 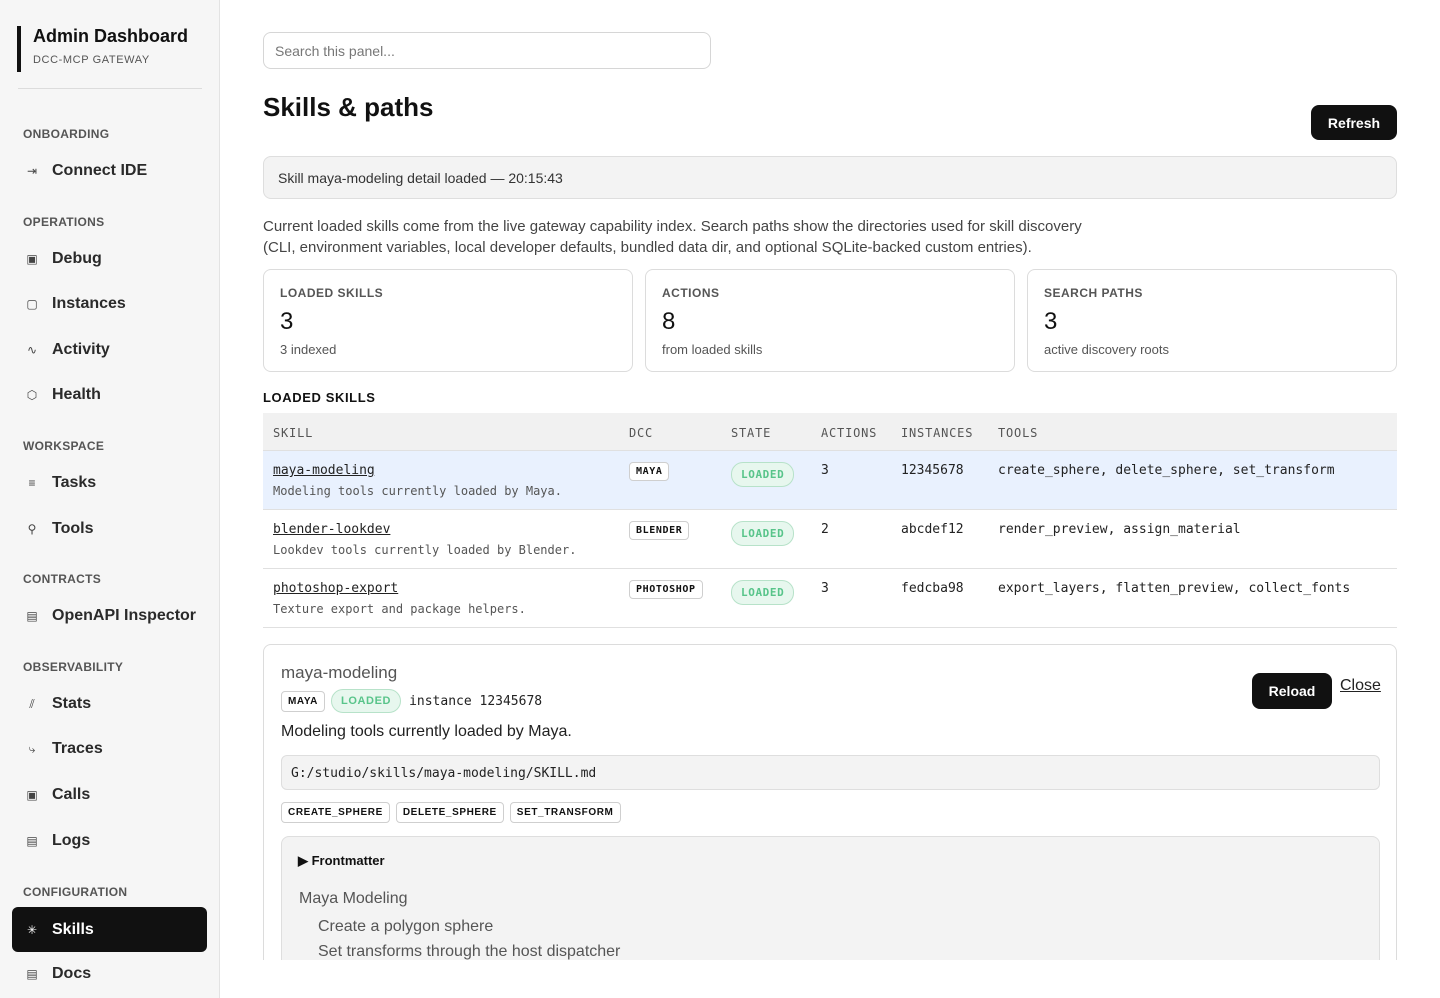 I want to click on dcc-badge: PHOTOSHOP, so click(x=666, y=589).